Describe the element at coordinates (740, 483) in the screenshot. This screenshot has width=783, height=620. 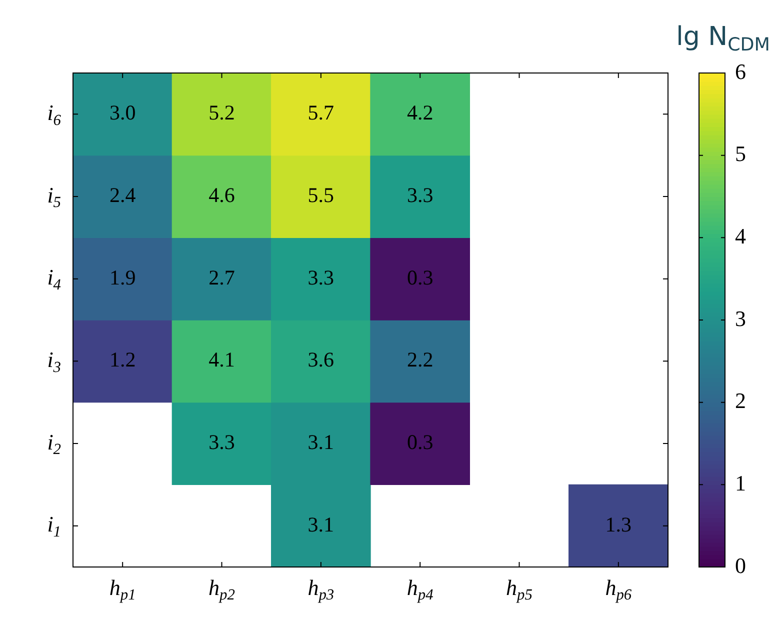
I see `color-bar-label: 1` at that location.